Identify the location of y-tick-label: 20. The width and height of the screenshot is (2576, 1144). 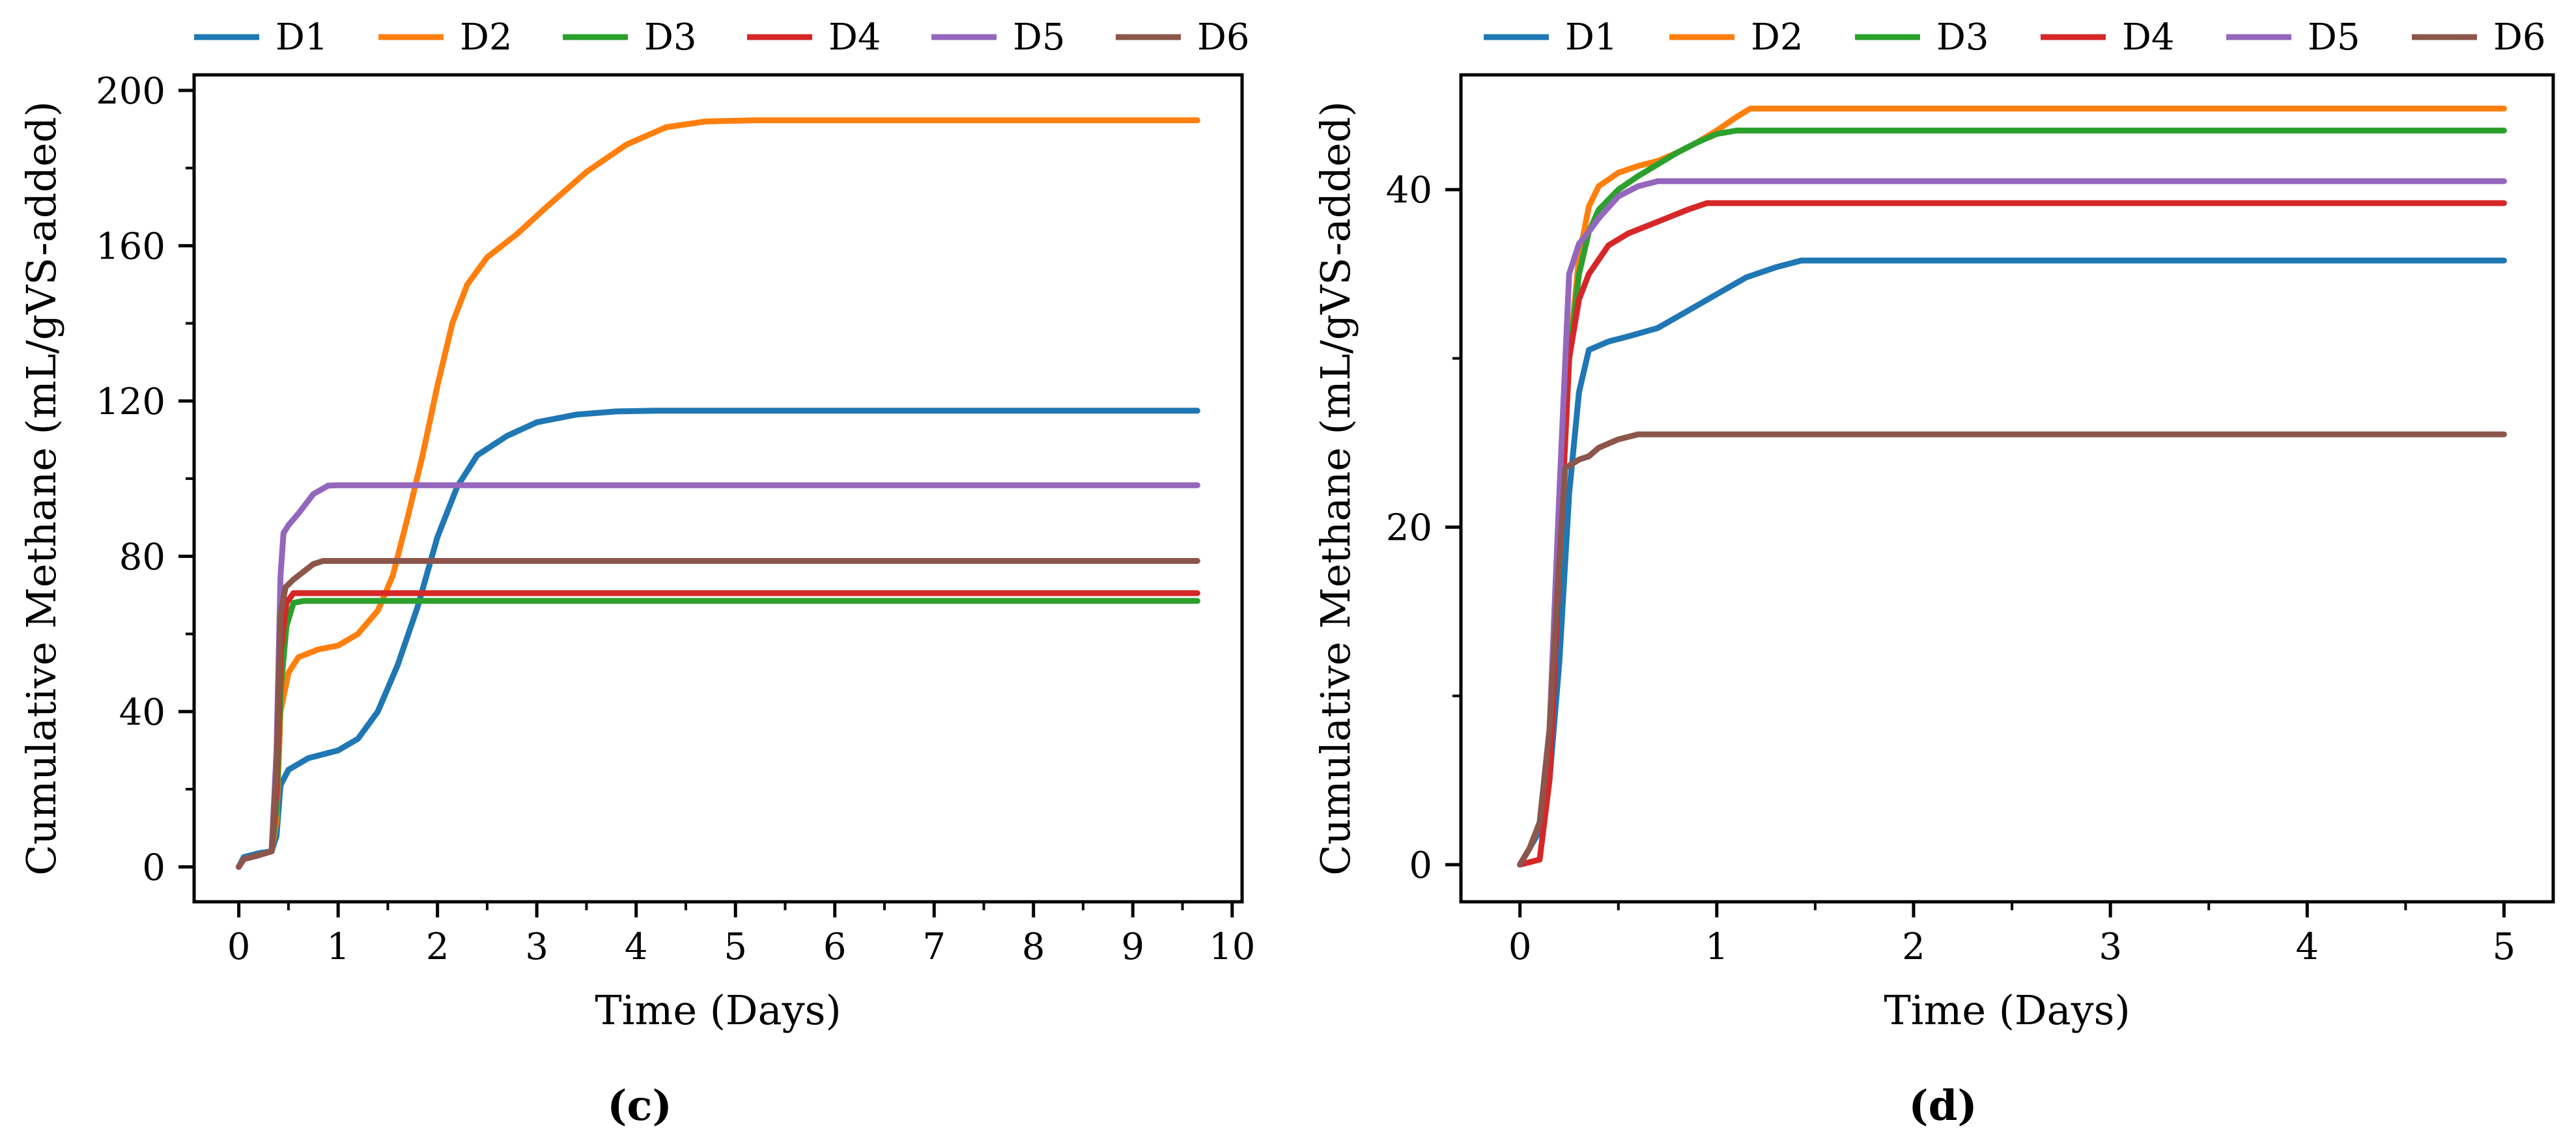
(1409, 528).